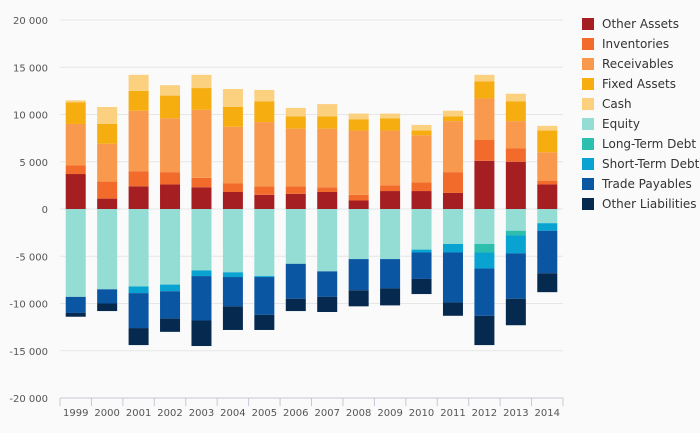 The width and height of the screenshot is (700, 433). What do you see at coordinates (515, 413) in the screenshot?
I see `x-tick-label: 2013` at bounding box center [515, 413].